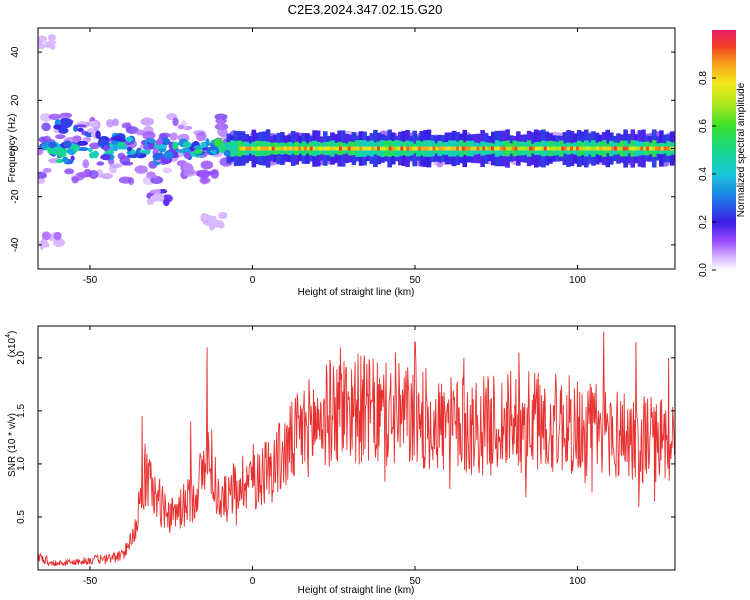 Image resolution: width=750 pixels, height=600 pixels. Describe the element at coordinates (12, 148) in the screenshot. I see `spectrogram-y-label: Frequency (Hz)` at that location.